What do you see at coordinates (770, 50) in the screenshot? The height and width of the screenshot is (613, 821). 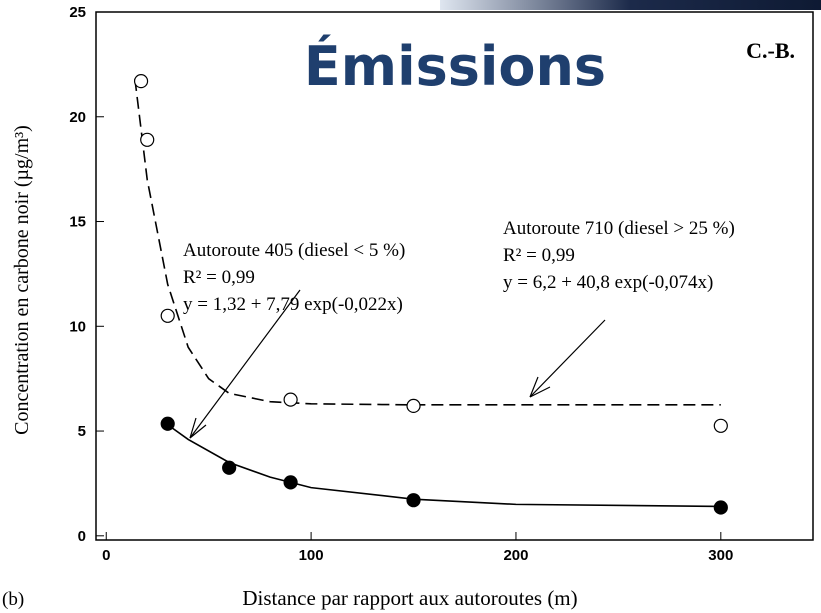 I see `corner-label: C.-B.` at bounding box center [770, 50].